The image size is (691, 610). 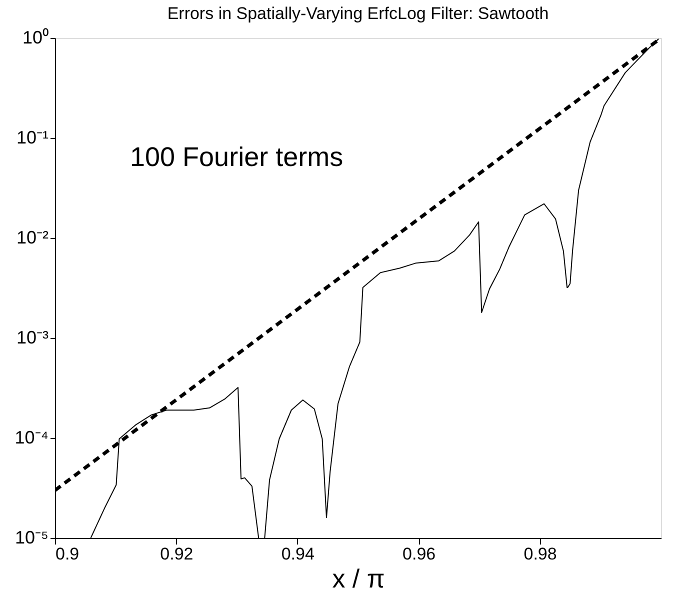 What do you see at coordinates (31, 438) in the screenshot?
I see `y-tick-label: 10⁻⁴` at bounding box center [31, 438].